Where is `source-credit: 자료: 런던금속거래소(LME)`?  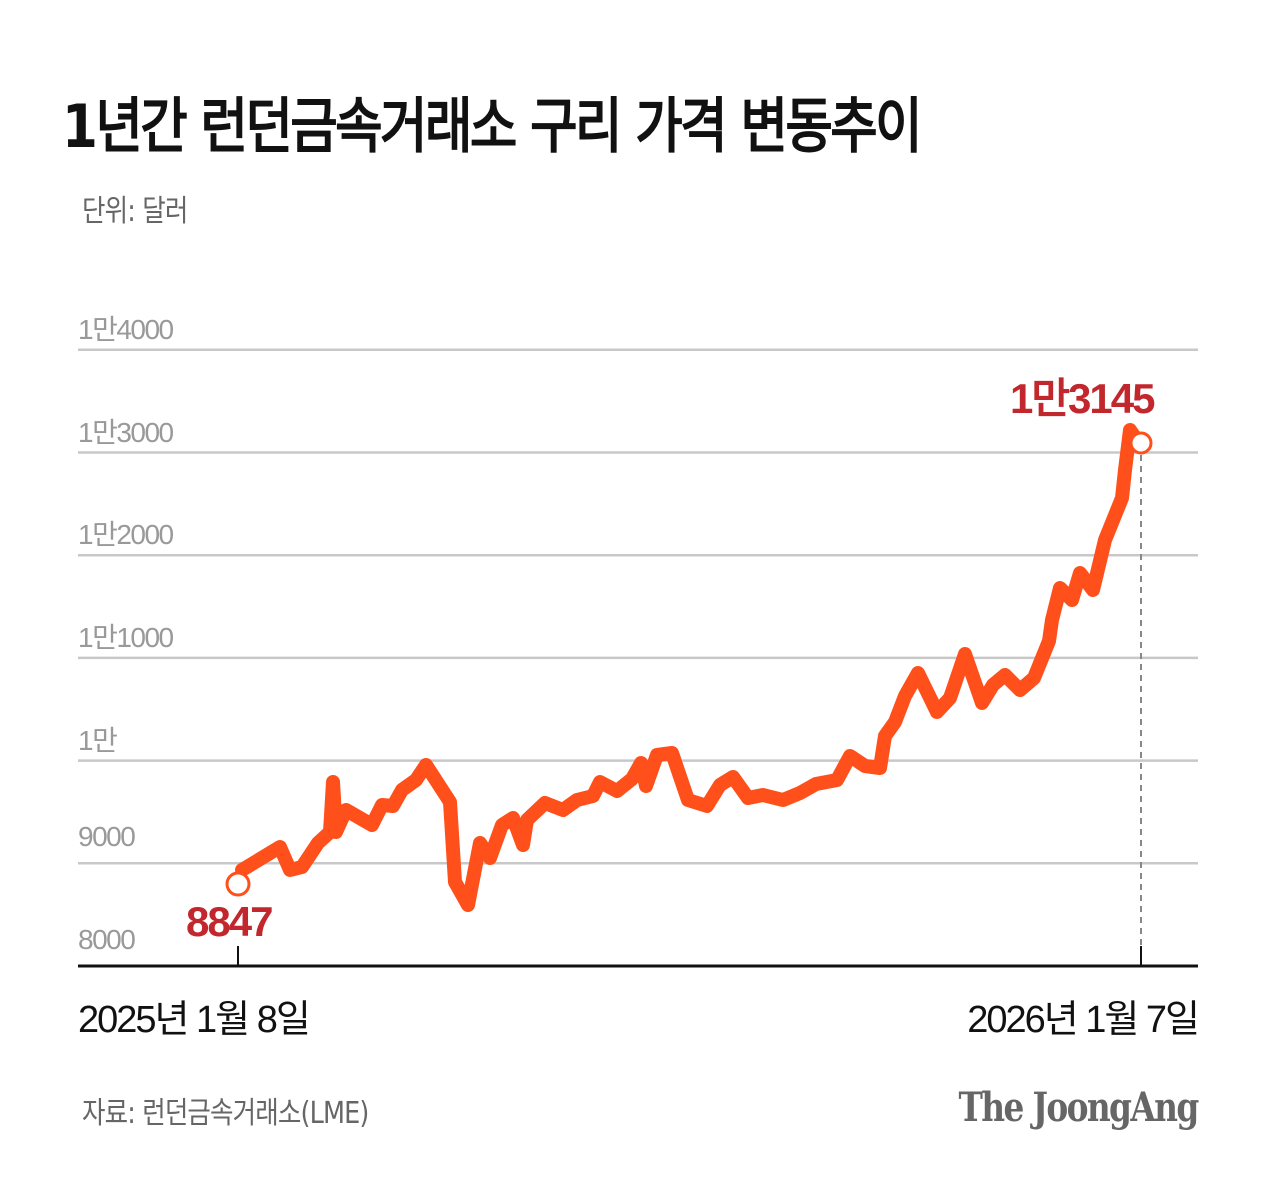 source-credit: 자료: 런던금속거래소(LME) is located at coordinates (225, 1113).